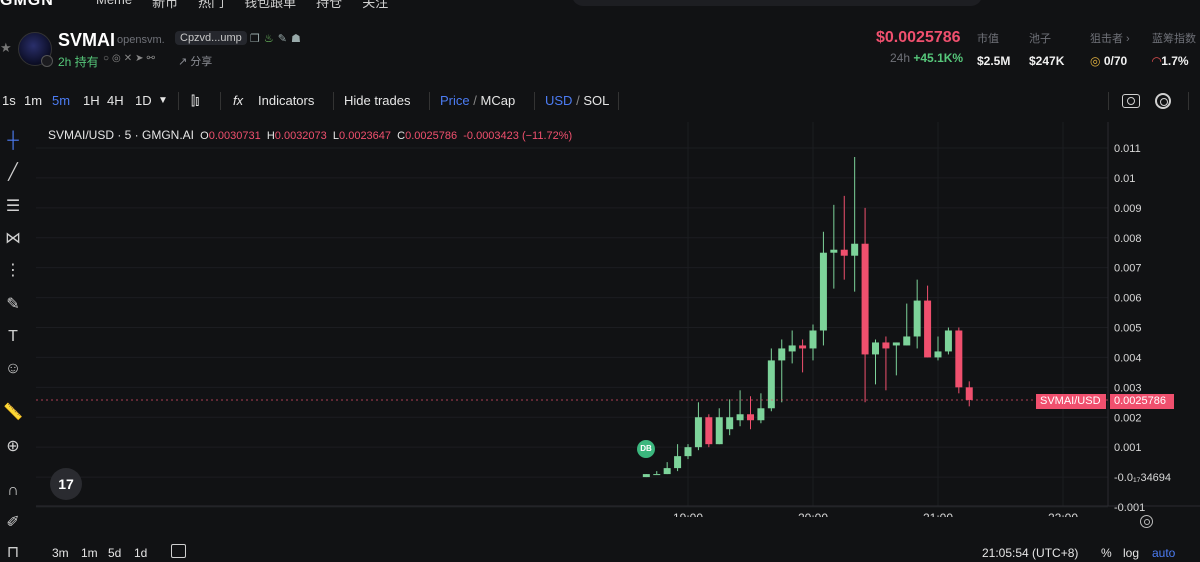 The width and height of the screenshot is (1200, 562). What do you see at coordinates (152, 58) in the screenshot?
I see `link-icon: ⚯` at bounding box center [152, 58].